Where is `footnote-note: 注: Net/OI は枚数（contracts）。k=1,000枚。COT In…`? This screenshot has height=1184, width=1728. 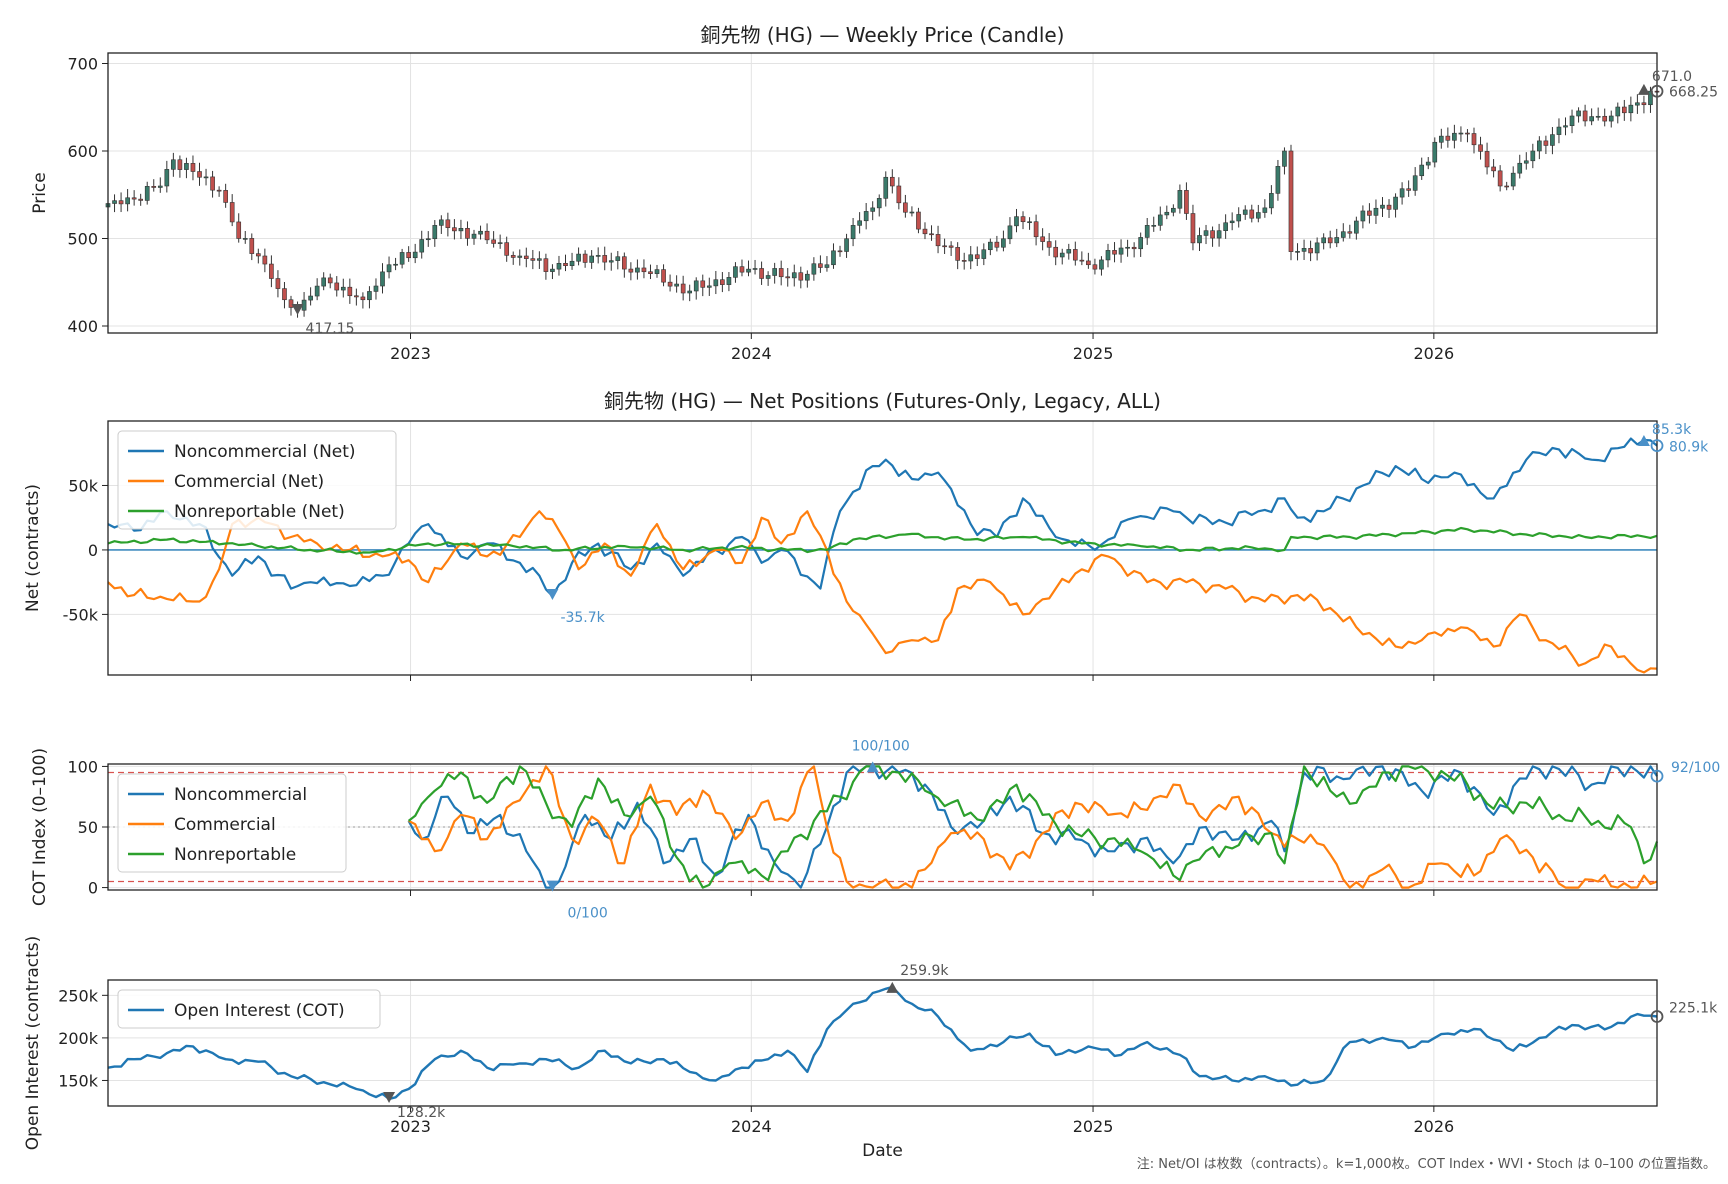
footnote-note: 注: Net/OI は枚数（contracts）。k=1,000枚。COT In… is located at coordinates (1426, 1164).